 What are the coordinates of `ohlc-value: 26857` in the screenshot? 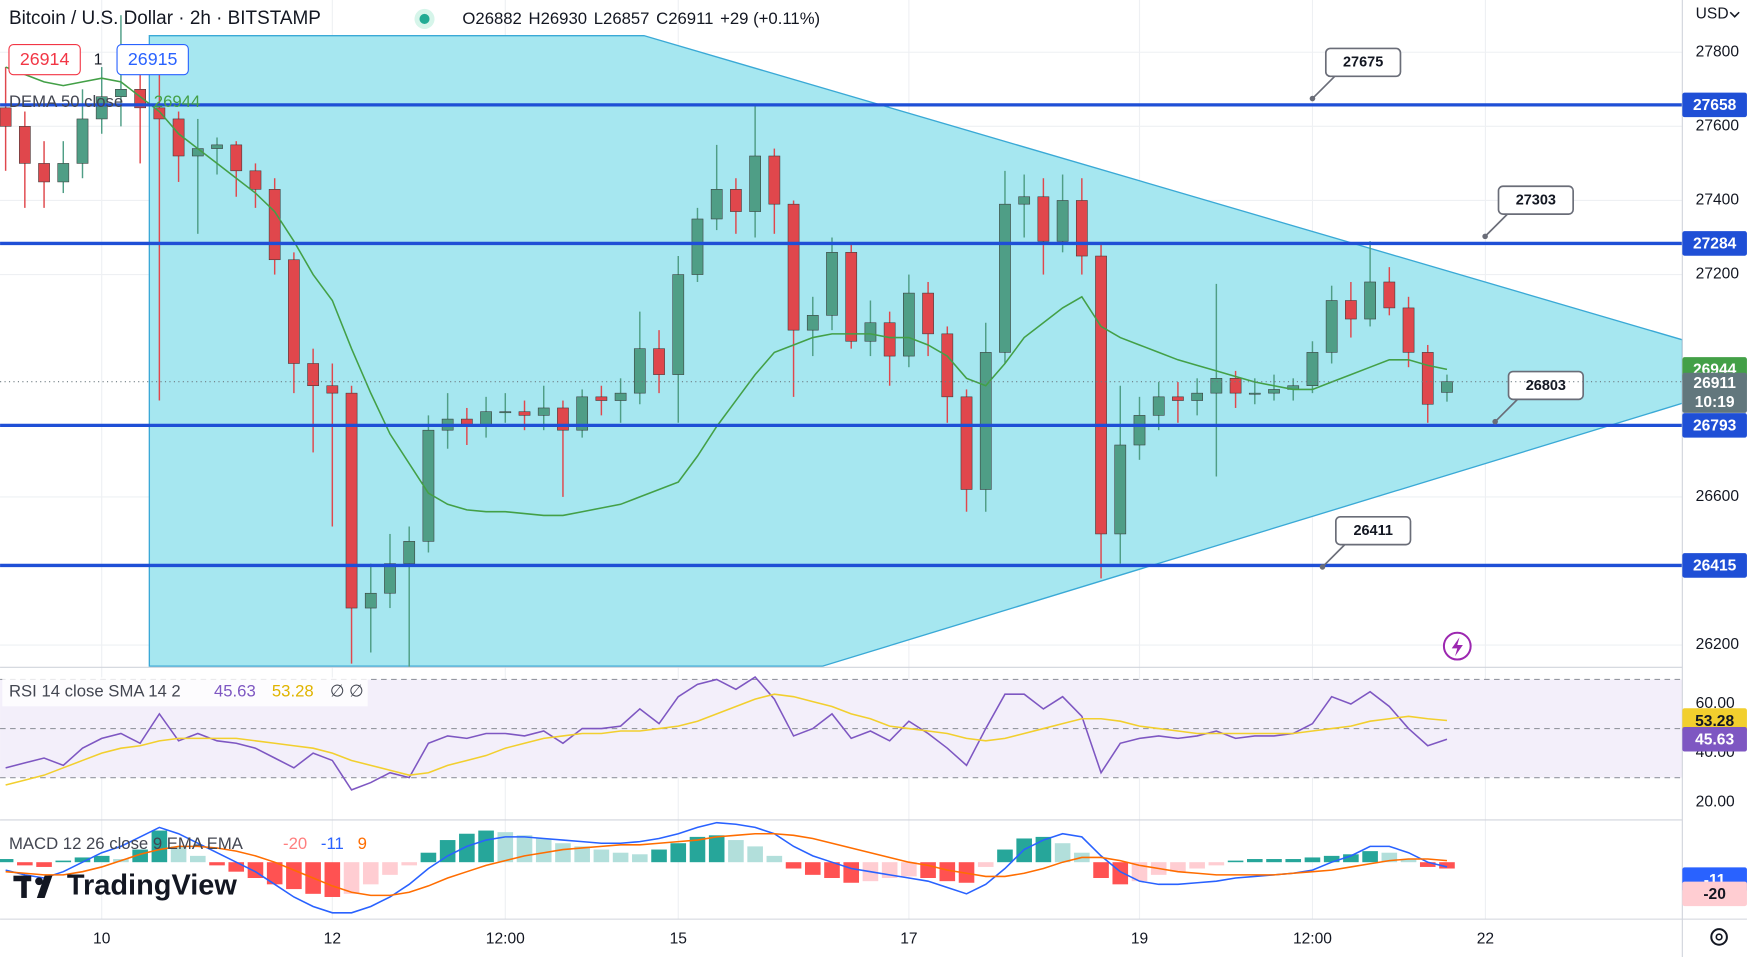 It's located at (626, 18).